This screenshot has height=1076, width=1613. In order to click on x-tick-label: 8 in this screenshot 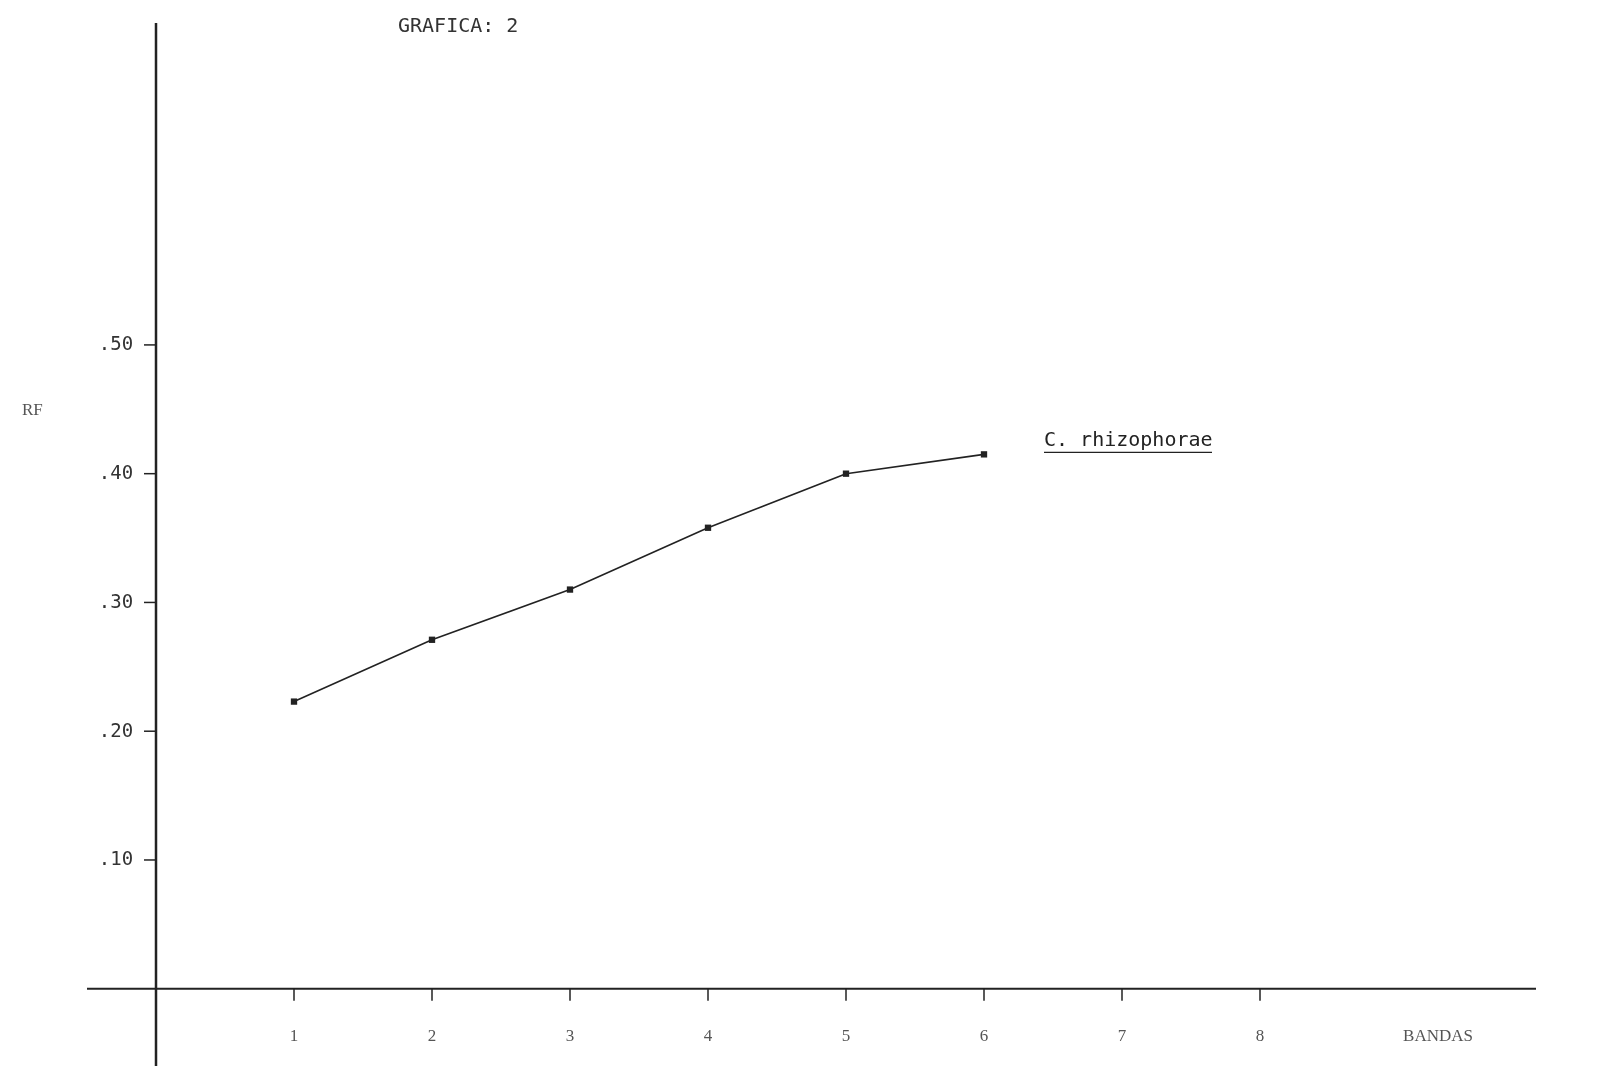, I will do `click(1260, 1035)`.